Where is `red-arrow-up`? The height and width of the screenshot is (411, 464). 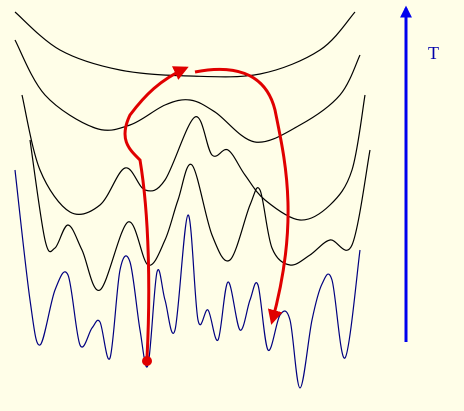
red-arrow-up is located at coordinates (156, 212).